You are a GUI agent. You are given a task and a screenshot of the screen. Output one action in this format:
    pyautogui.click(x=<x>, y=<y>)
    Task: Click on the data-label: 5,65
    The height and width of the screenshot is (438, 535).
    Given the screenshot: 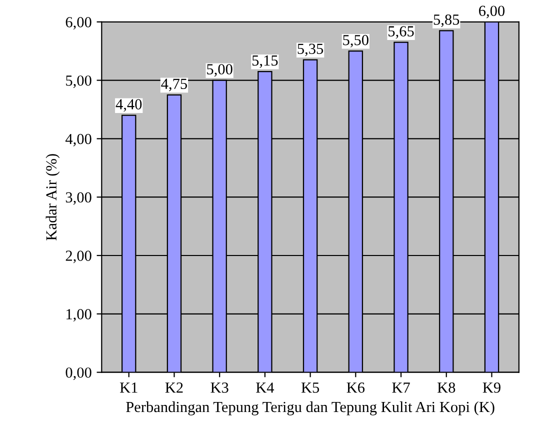 What is the action you would take?
    pyautogui.click(x=401, y=32)
    